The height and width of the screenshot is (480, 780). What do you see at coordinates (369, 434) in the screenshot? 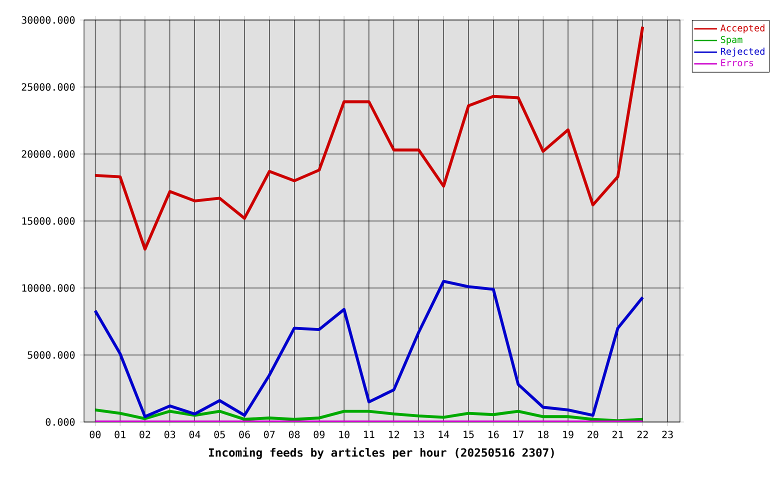
I see `x-tick-label: 11` at bounding box center [369, 434].